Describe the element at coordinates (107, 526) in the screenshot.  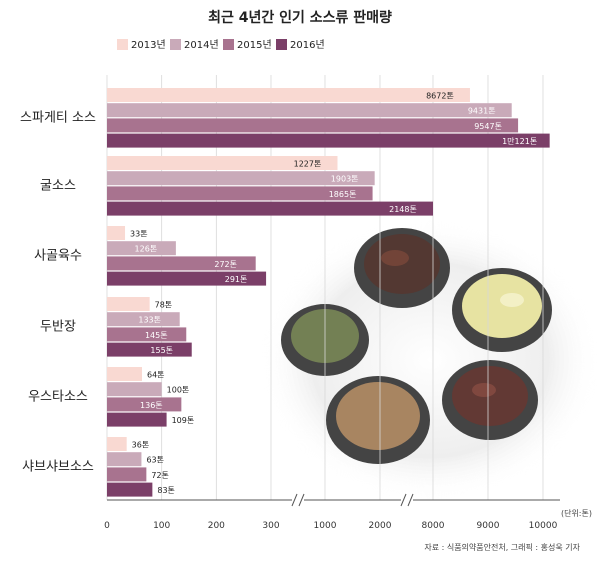
I see `x-tick-label: 0` at that location.